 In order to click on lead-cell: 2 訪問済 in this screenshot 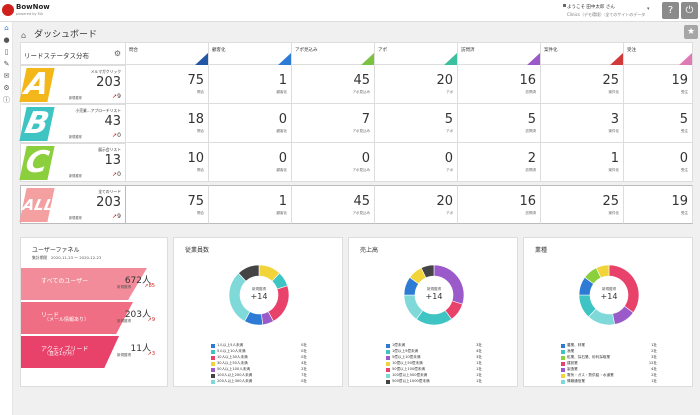, I will do `click(499, 162)`.